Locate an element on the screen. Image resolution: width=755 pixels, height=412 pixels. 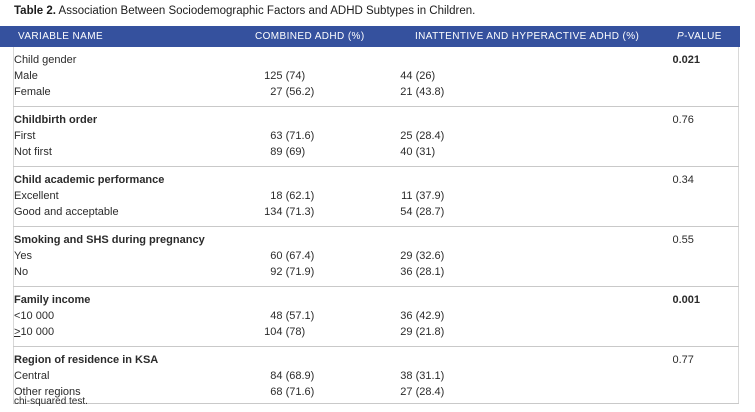
inattentive-count: 40 is located at coordinates (406, 152).